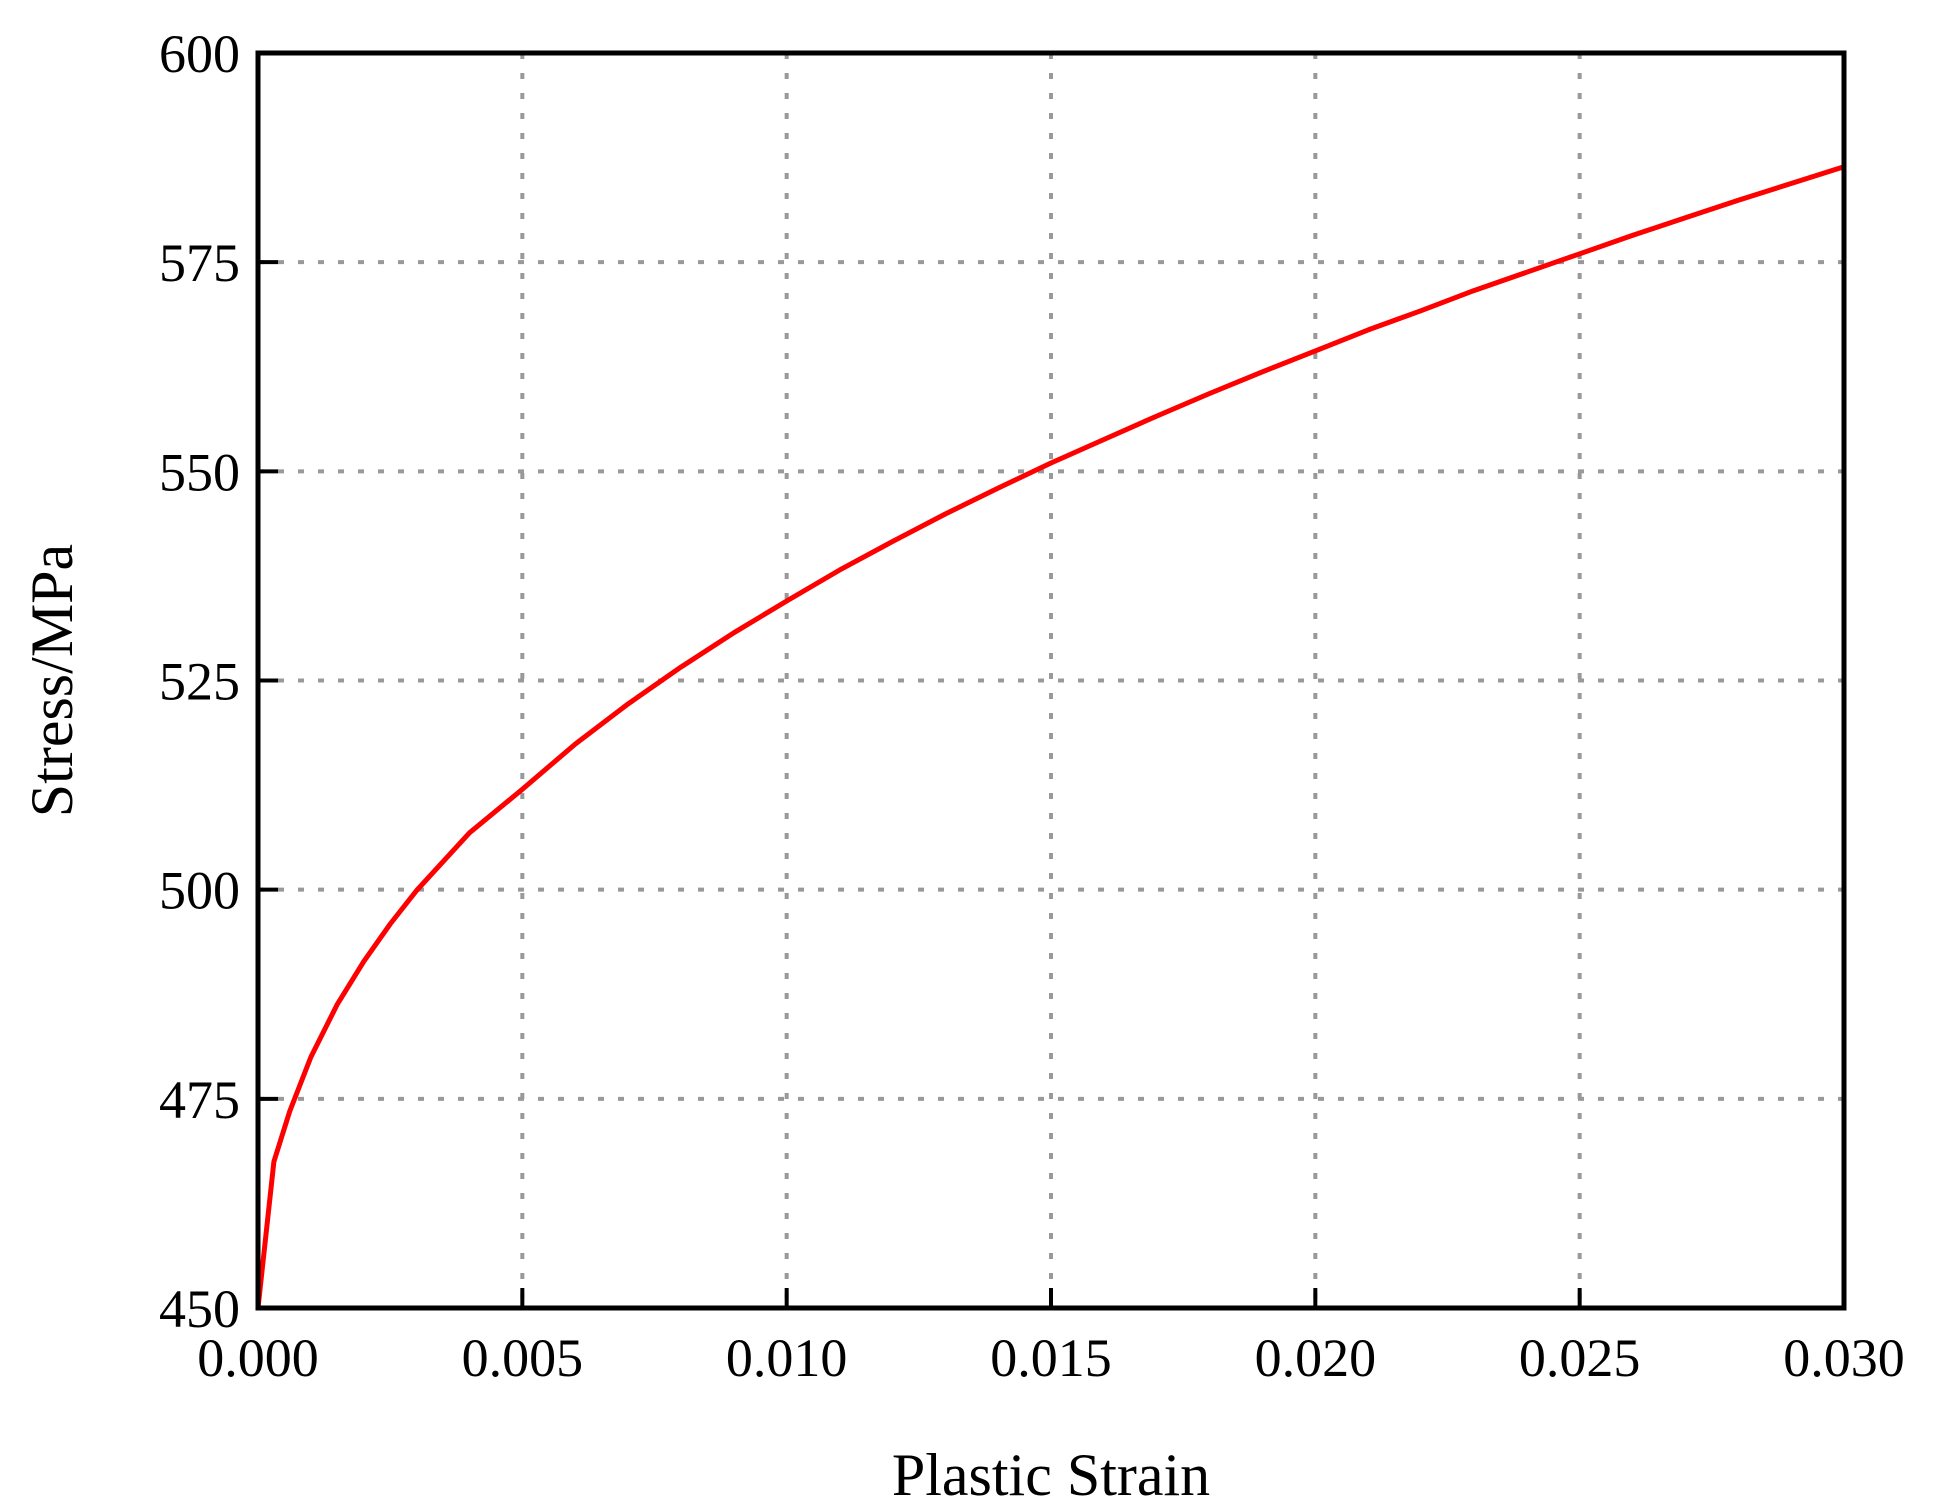 The image size is (1936, 1511). Describe the element at coordinates (52, 680) in the screenshot. I see `y-axis-title: Stress/MPa` at that location.